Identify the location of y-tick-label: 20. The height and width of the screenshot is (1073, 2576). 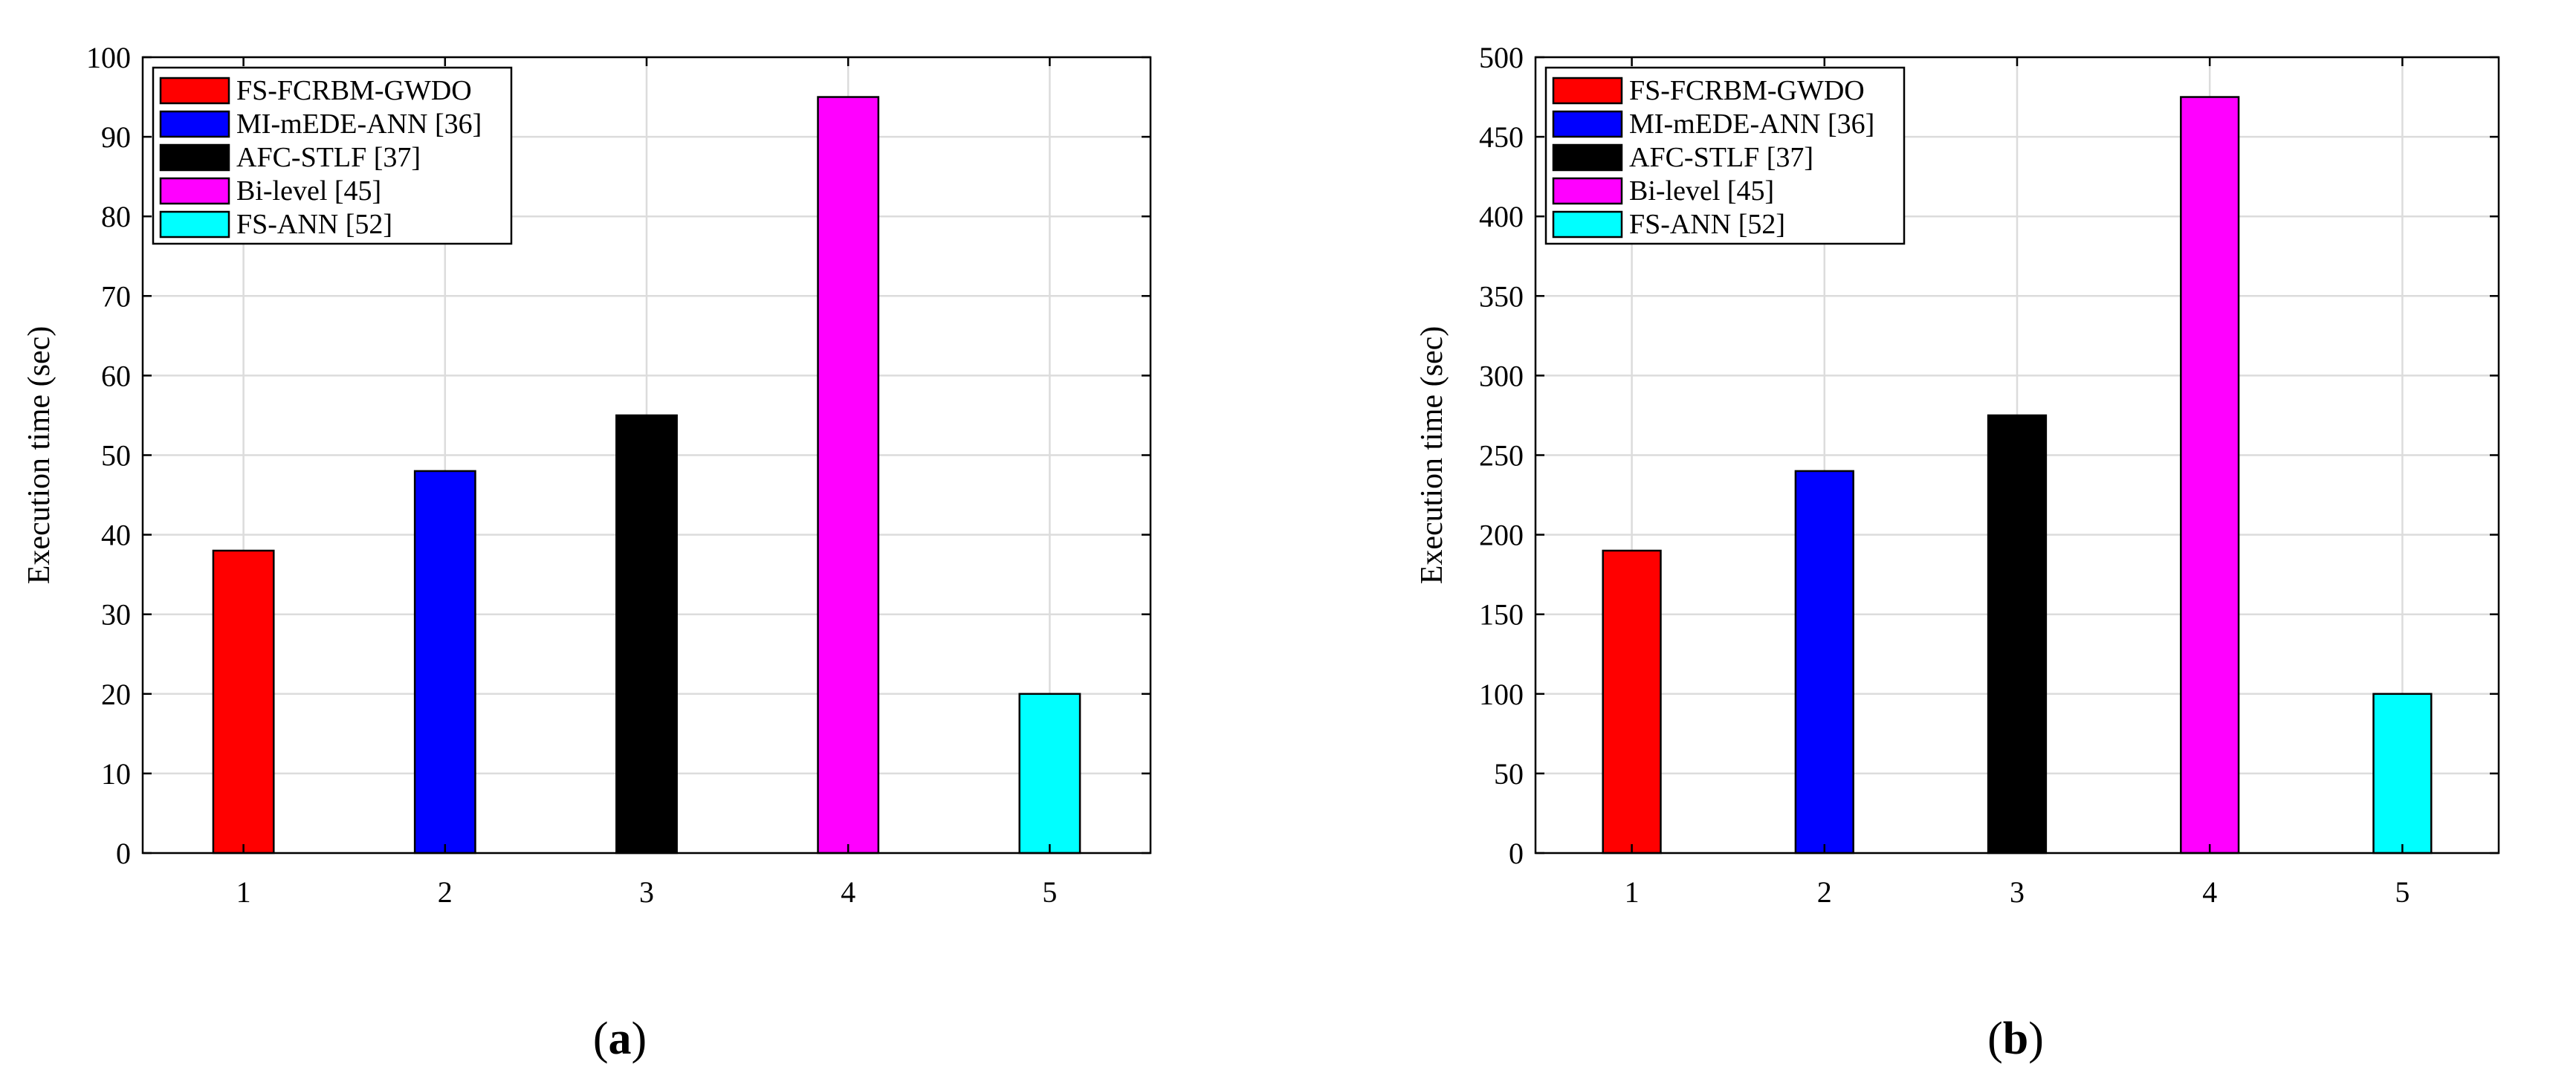
(116, 694).